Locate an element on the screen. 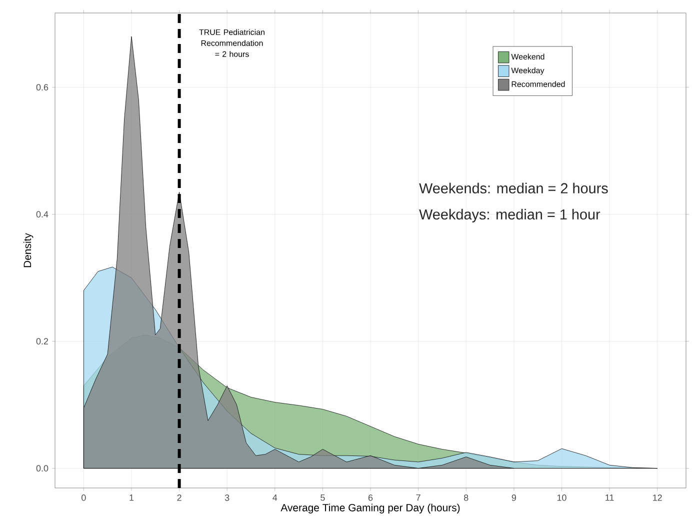 The width and height of the screenshot is (694, 526). x-tick-label: 6 is located at coordinates (370, 497).